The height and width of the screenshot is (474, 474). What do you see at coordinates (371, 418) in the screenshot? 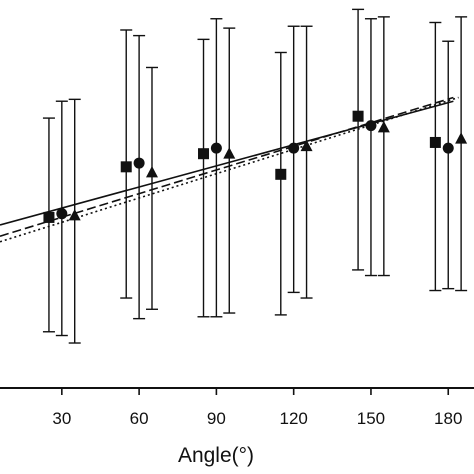
I see `x-tick-label: 150` at bounding box center [371, 418].